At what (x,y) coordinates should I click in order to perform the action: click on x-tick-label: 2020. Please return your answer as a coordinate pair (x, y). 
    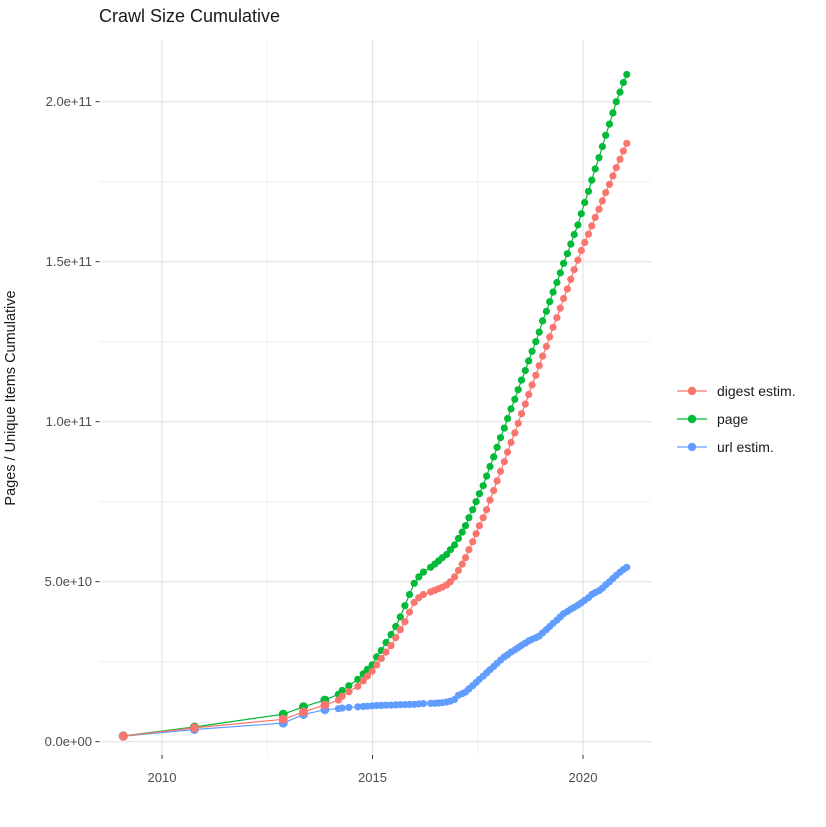
    Looking at the image, I should click on (583, 777).